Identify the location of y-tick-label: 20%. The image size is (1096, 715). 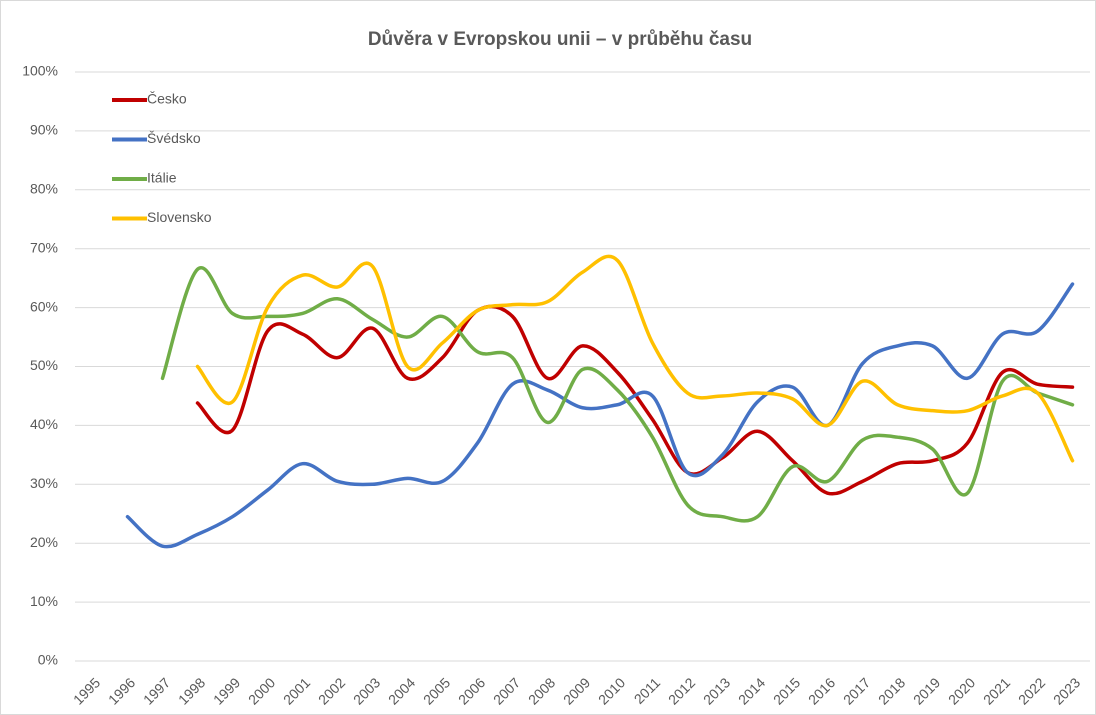
(44, 542).